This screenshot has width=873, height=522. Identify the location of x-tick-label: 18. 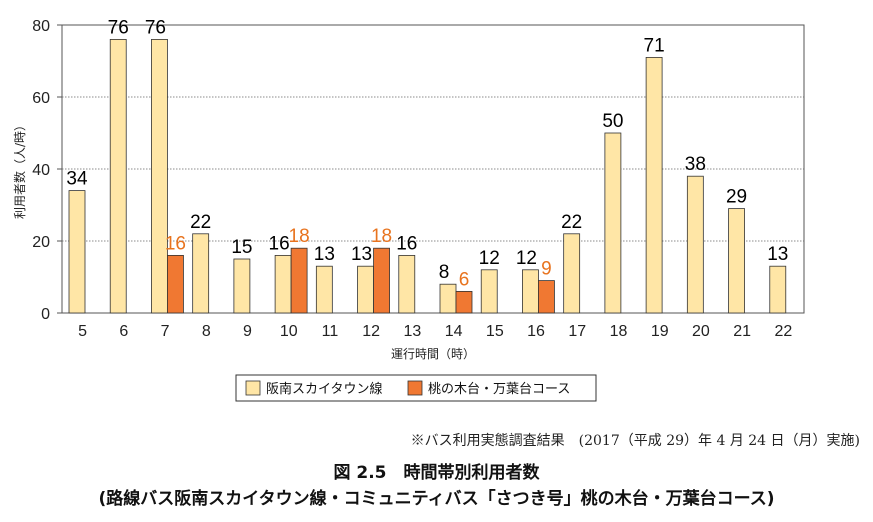
(619, 331).